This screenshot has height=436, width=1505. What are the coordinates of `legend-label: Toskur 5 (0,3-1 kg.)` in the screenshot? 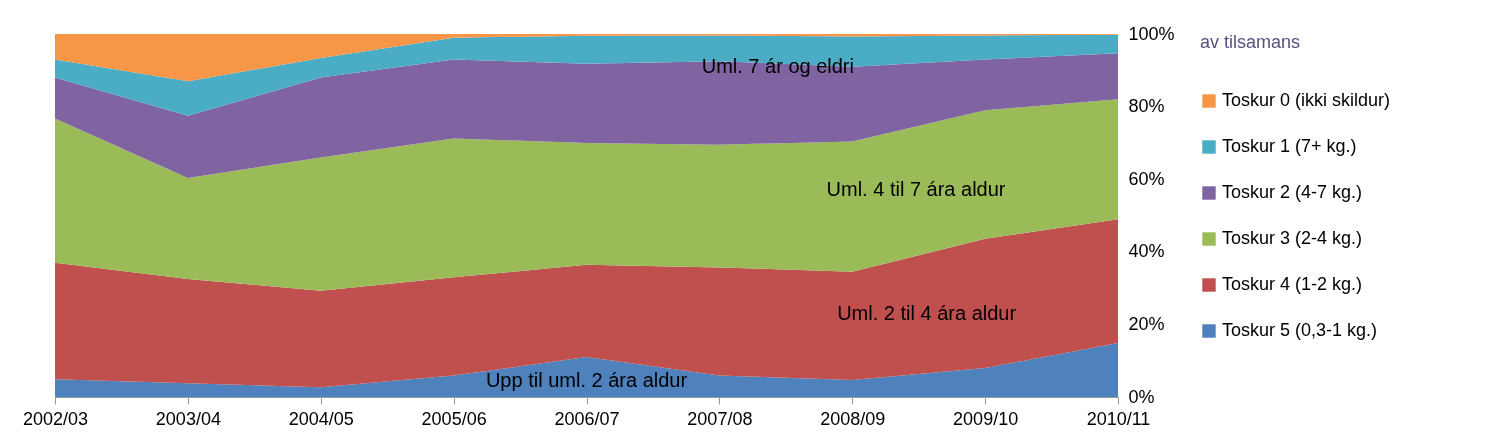 It's located at (1300, 330).